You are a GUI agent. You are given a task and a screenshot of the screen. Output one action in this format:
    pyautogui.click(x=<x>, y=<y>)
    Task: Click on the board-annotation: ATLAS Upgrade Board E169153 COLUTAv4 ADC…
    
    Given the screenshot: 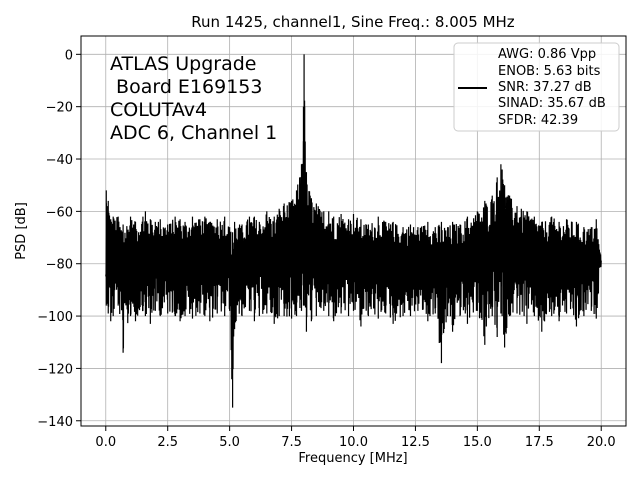 What is the action you would take?
    pyautogui.click(x=193, y=98)
    